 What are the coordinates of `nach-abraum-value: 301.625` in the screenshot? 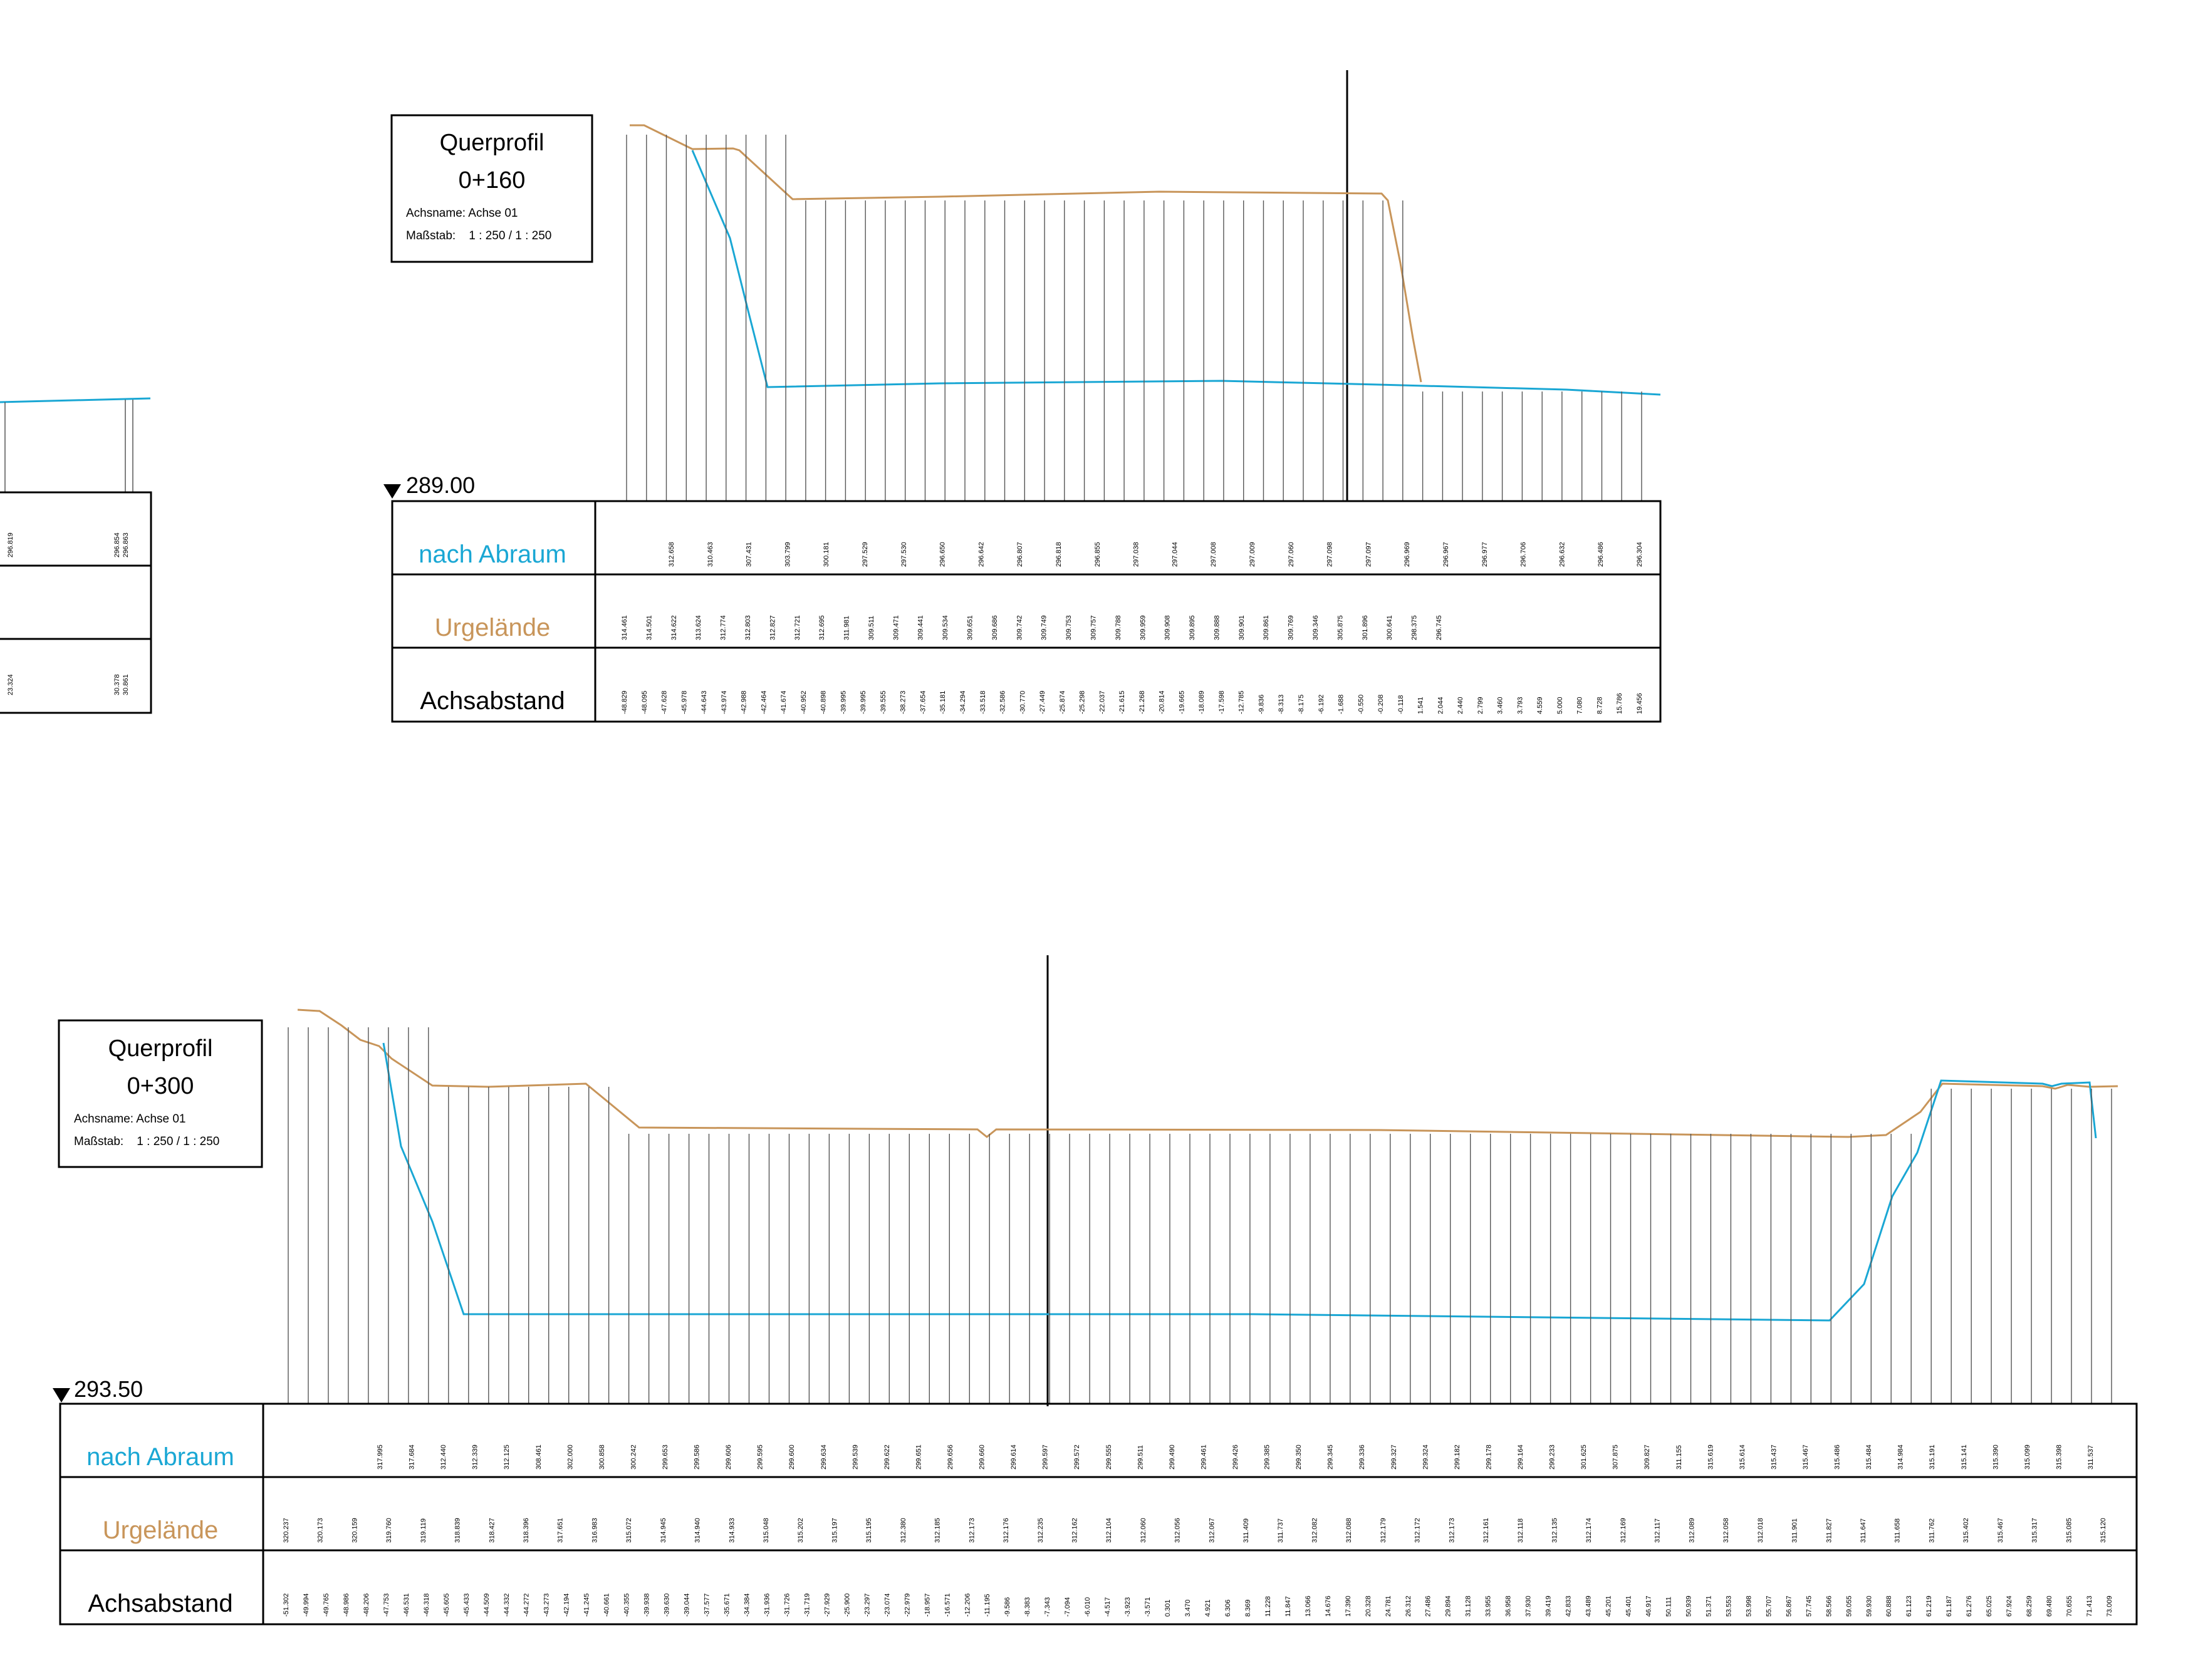 It's located at (1584, 1457).